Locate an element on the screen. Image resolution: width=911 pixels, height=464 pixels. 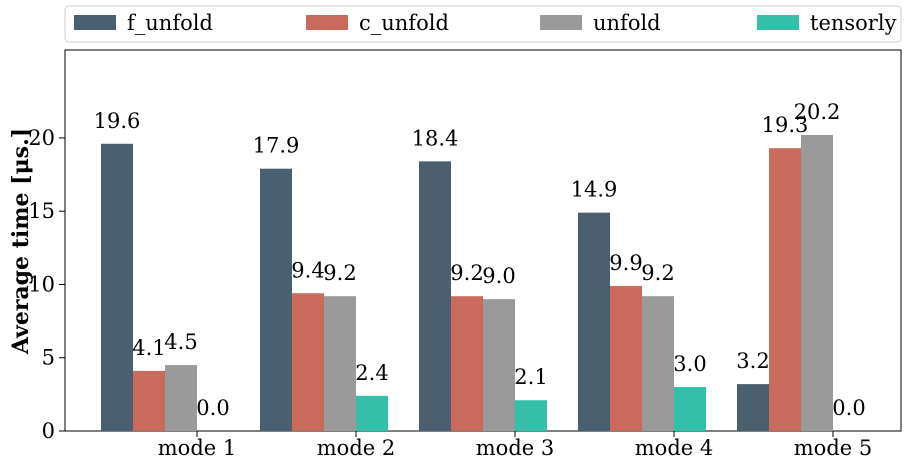
y-axis: 0 5 10 15 20 is located at coordinates (46, 284).